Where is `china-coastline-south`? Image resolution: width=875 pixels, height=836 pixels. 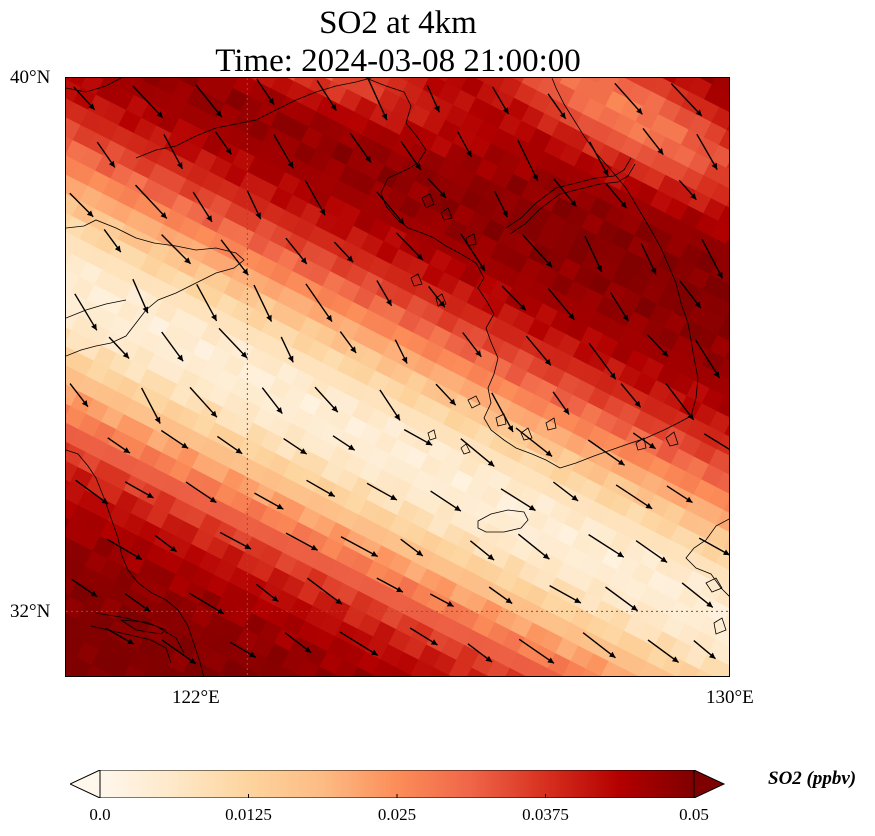
china-coastline-south is located at coordinates (135, 562).